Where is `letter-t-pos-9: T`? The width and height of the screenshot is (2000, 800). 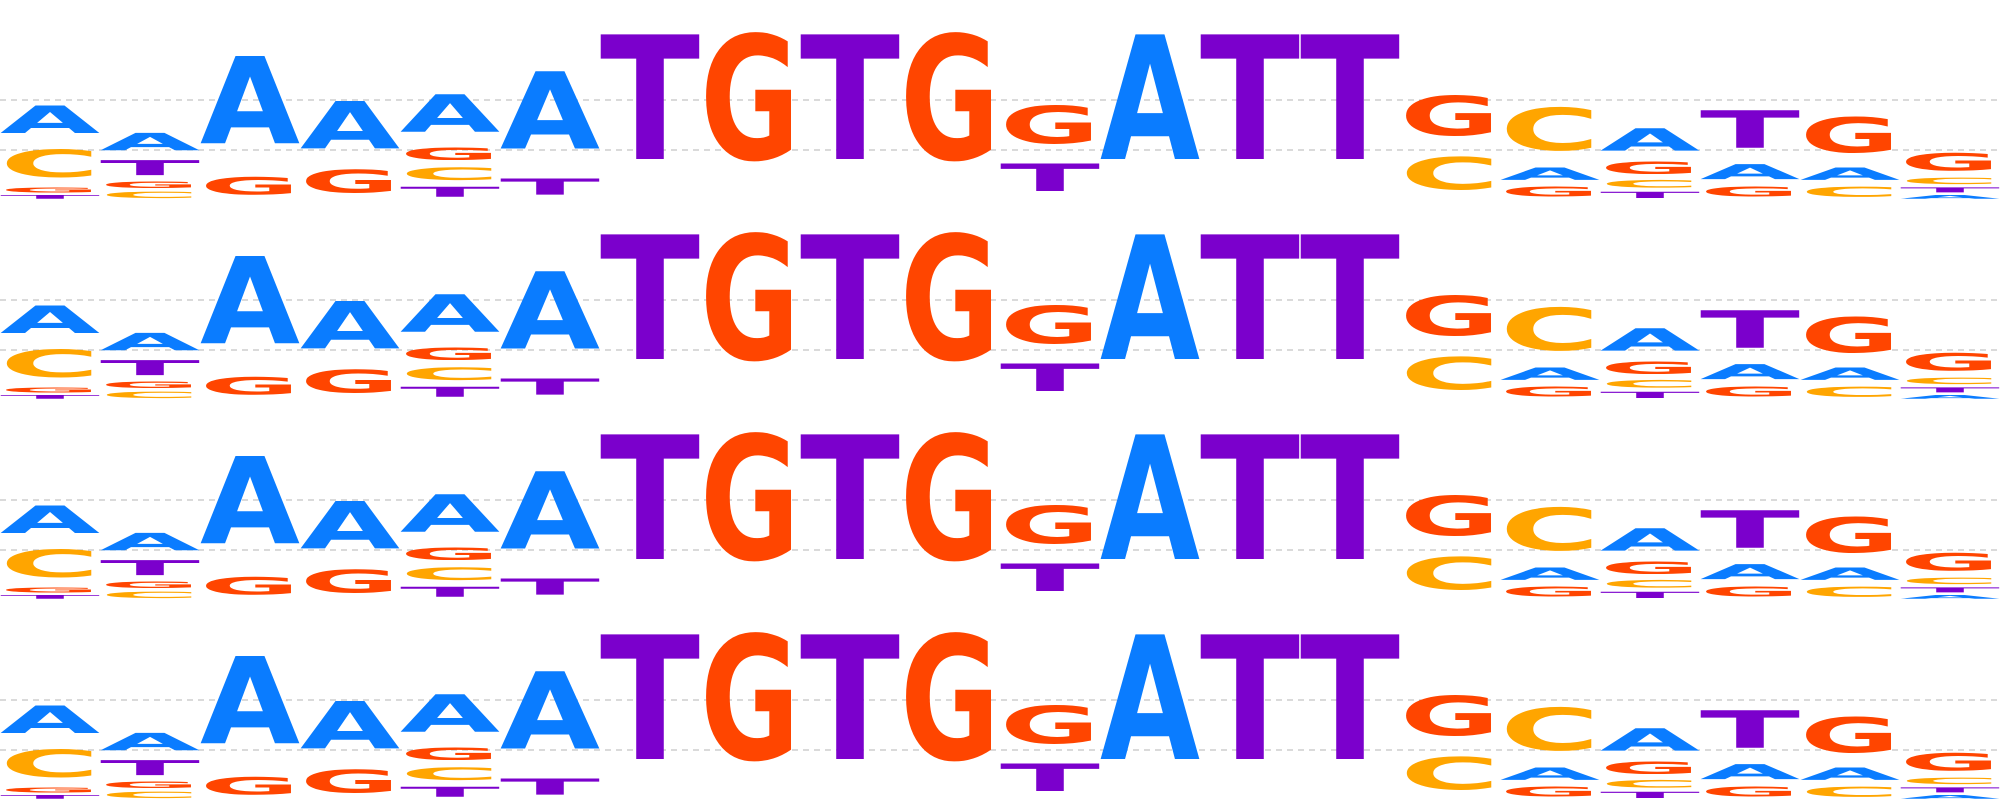 letter-t-pos-9: T is located at coordinates (850, 700).